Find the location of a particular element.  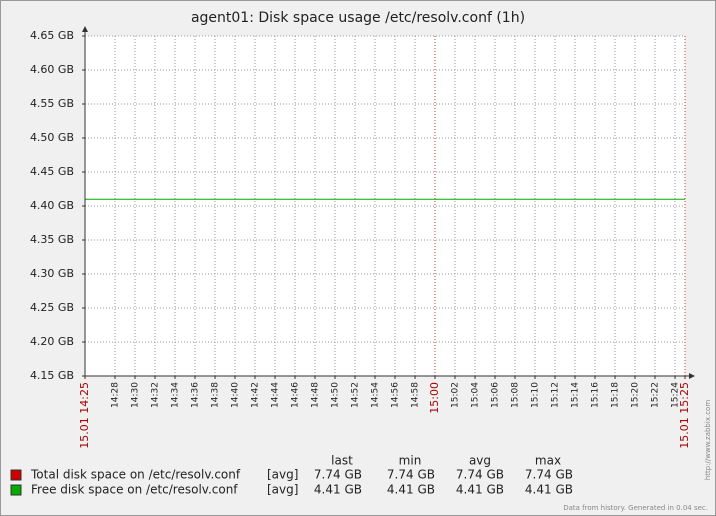

x-tick-label: 14:38 is located at coordinates (216, 395).